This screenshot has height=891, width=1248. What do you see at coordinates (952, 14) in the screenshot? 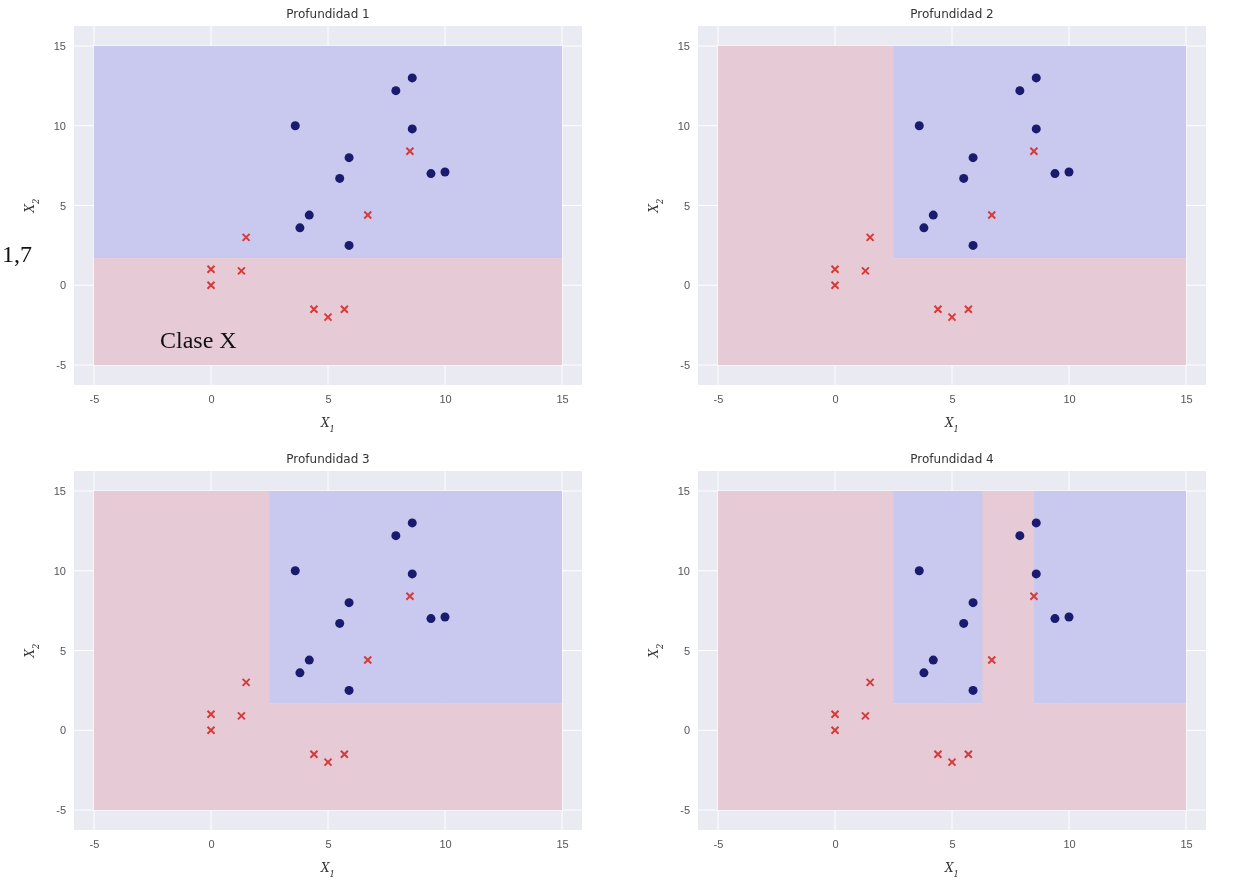
I see `chart-title: Profundidad 2` at bounding box center [952, 14].